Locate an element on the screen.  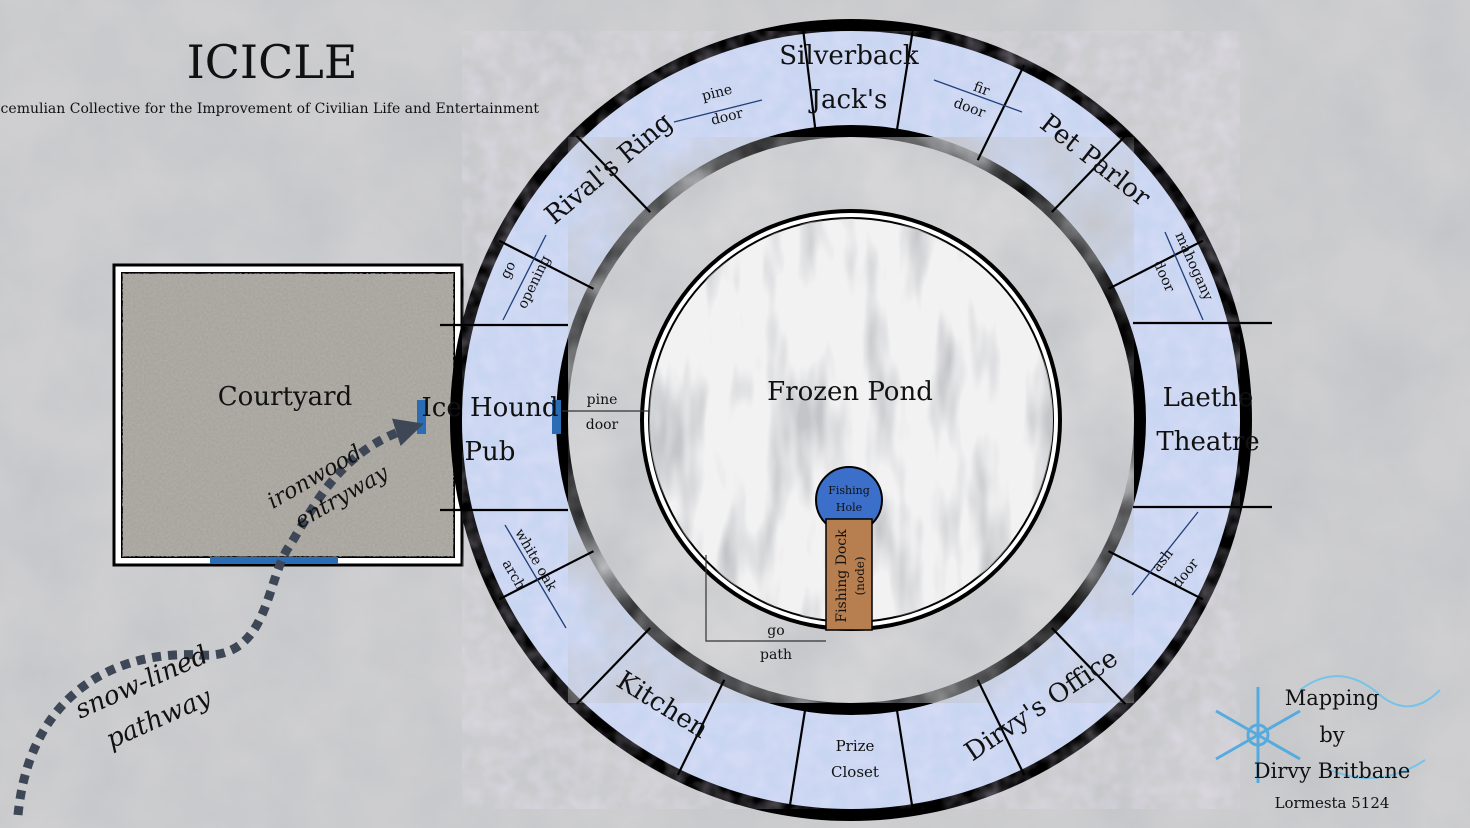
frozen-pond-label: Frozen Pond is located at coordinates (850, 392).